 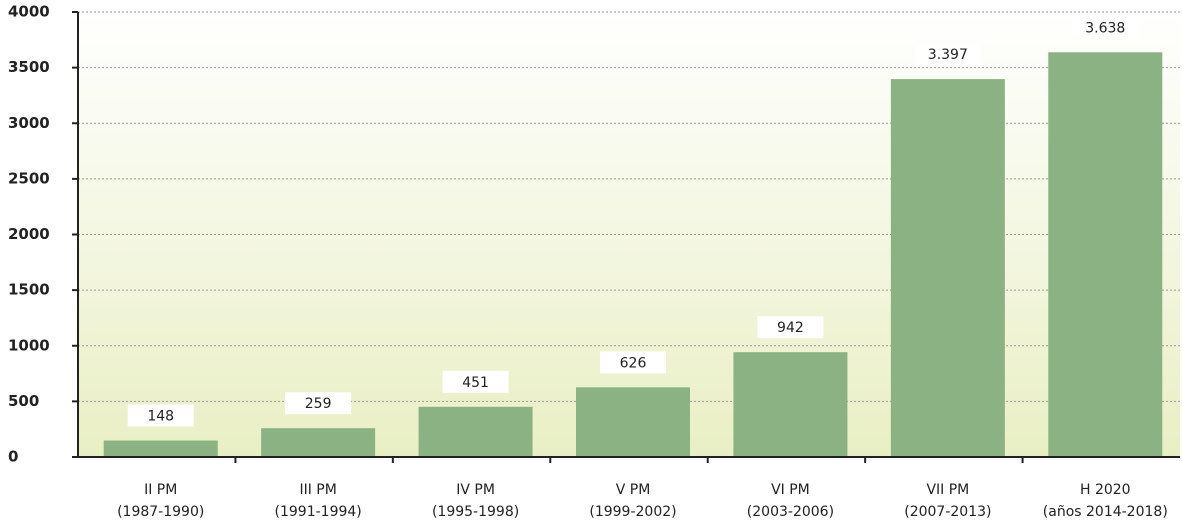 I want to click on y-tick-label: 2500, so click(x=29, y=178).